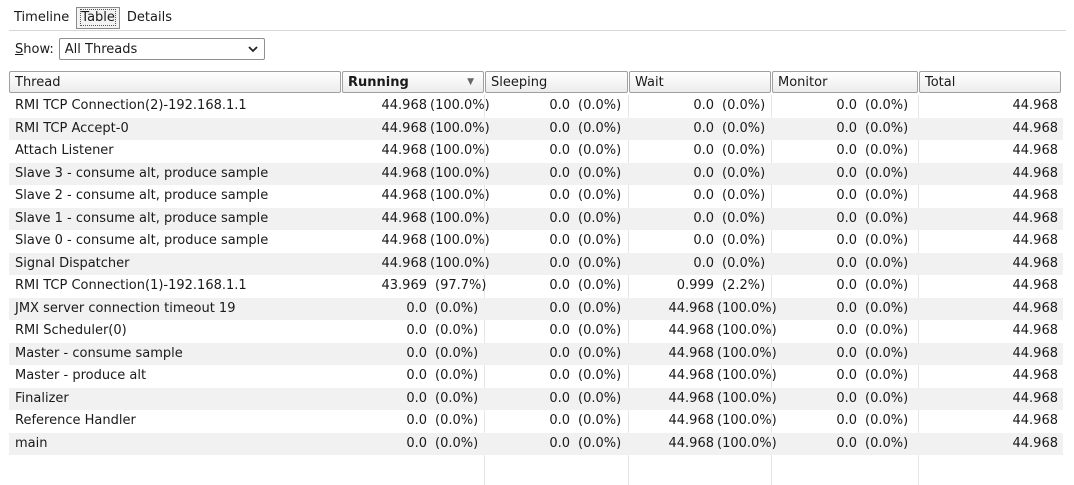  Describe the element at coordinates (72, 263) in the screenshot. I see `thread-name-cell: Signal Dispatcher` at that location.